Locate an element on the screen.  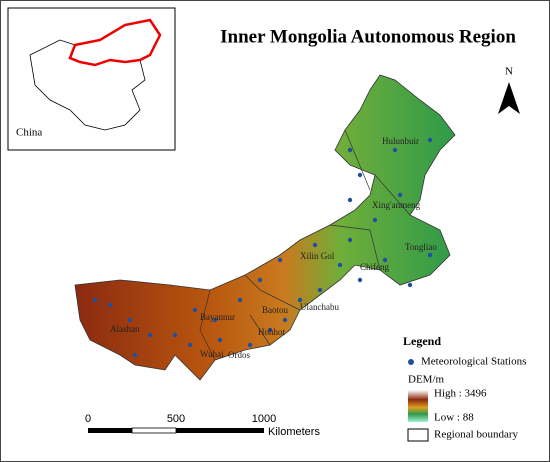
inset-label: China is located at coordinates (29, 133).